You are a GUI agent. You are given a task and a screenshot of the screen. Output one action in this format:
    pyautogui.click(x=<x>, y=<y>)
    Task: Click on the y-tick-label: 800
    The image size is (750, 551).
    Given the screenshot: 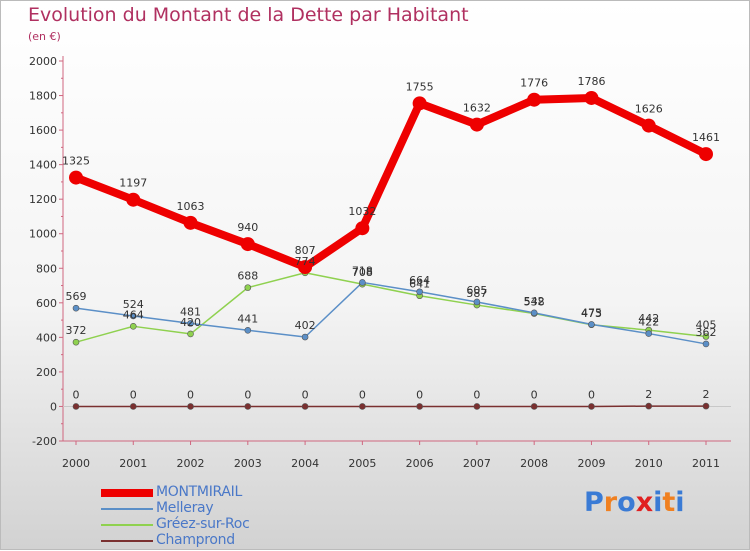 What is the action you would take?
    pyautogui.click(x=46, y=268)
    